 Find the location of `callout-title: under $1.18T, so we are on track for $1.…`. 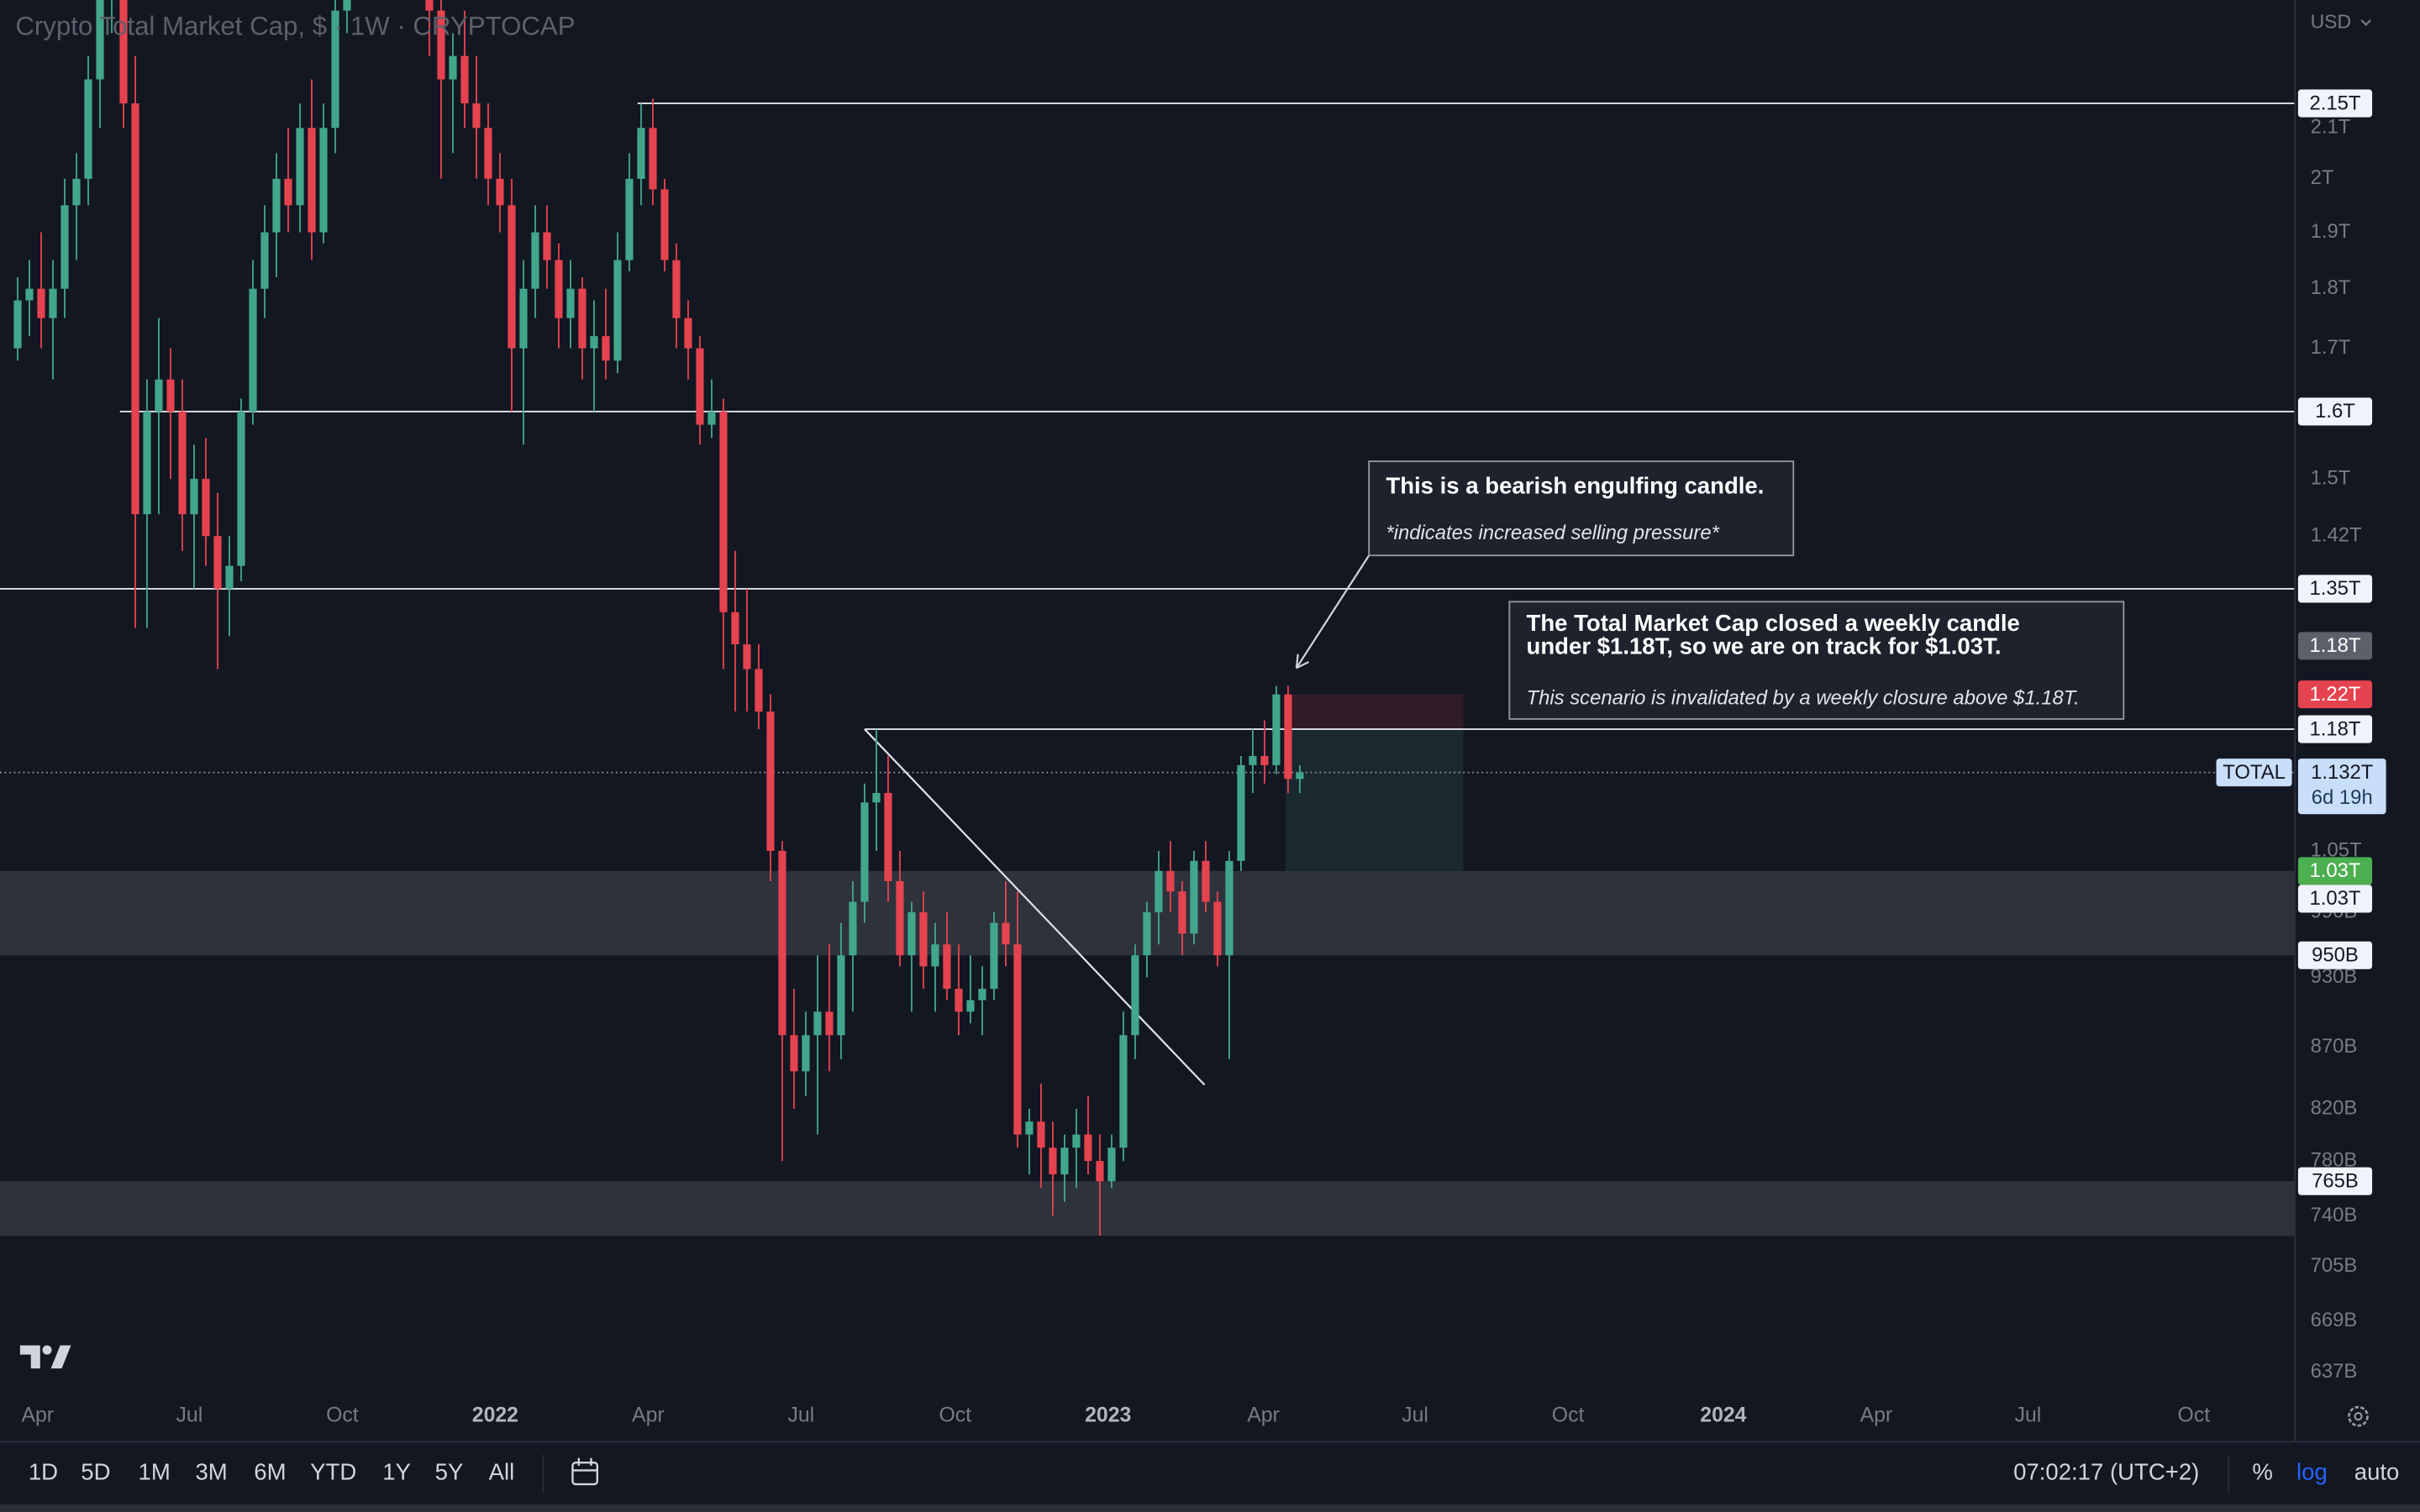

callout-title: under $1.18T, so we are on track for $1.… is located at coordinates (1764, 646).